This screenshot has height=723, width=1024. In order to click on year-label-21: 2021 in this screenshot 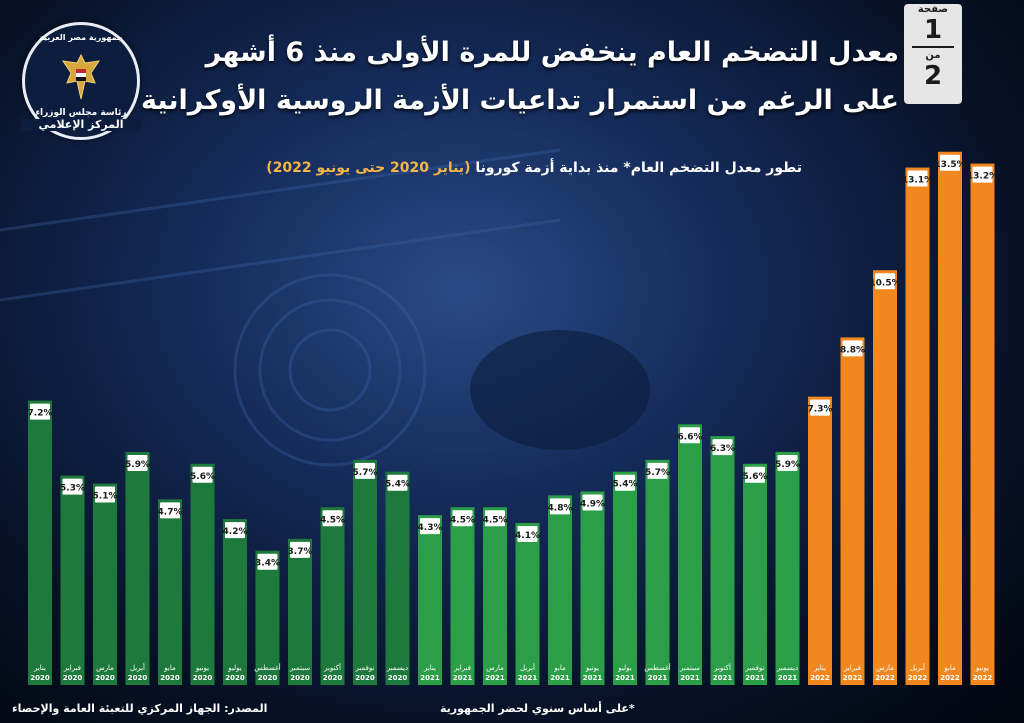, I will do `click(690, 678)`.